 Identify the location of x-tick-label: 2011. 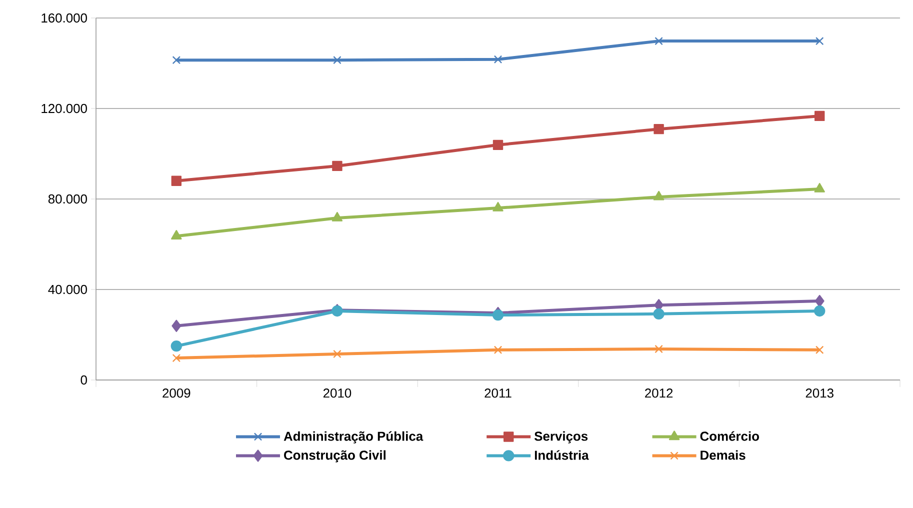
(498, 393).